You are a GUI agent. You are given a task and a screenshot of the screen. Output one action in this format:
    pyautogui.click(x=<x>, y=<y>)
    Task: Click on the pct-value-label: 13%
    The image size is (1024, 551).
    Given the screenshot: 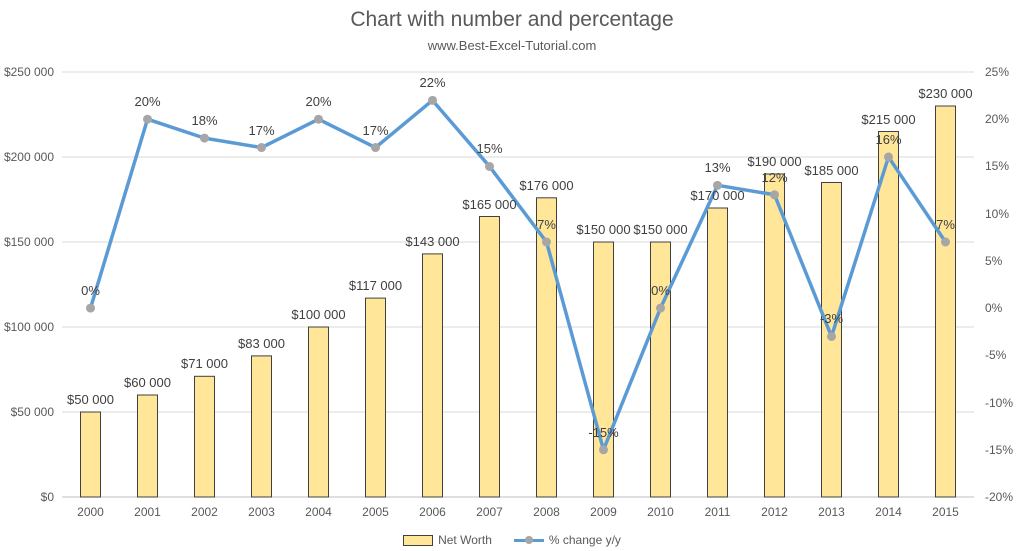 What is the action you would take?
    pyautogui.click(x=717, y=168)
    